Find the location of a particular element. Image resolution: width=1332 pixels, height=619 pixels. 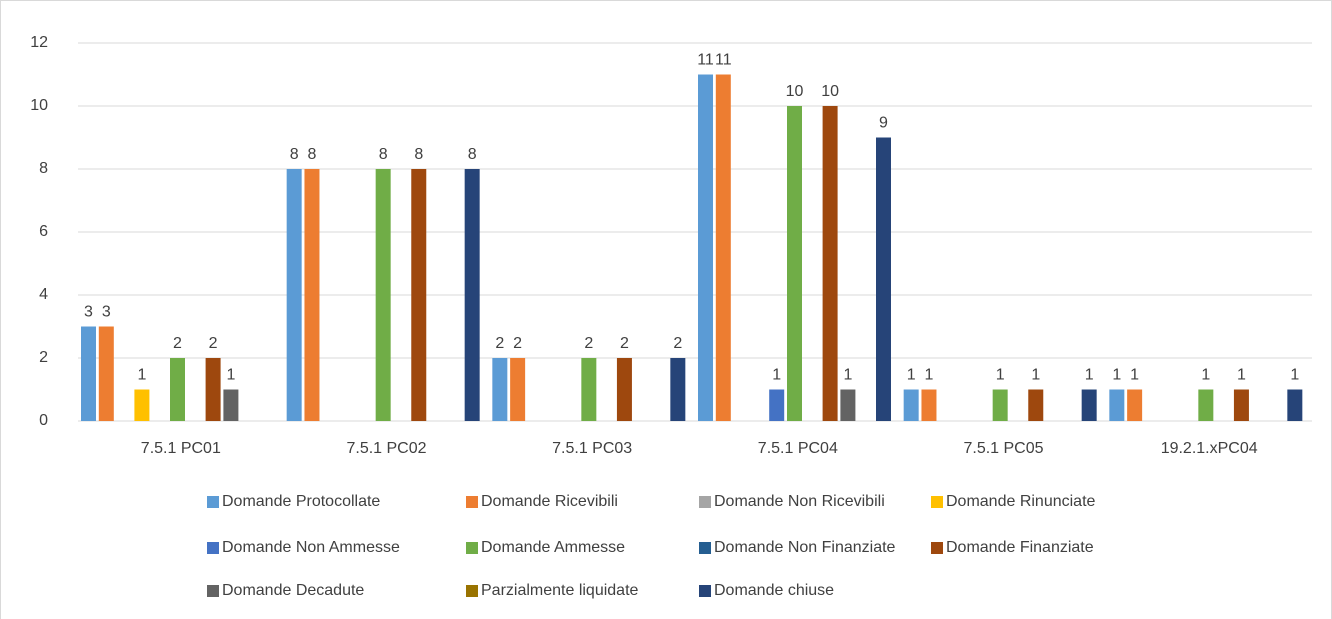

legend-label: Domande Ammesse is located at coordinates (553, 547).